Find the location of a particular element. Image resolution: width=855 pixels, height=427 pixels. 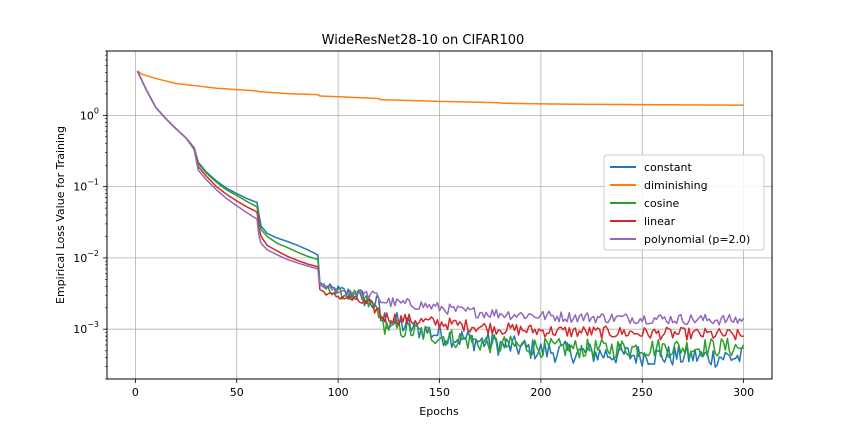

y-tick-label: 10⁰ is located at coordinates (89, 114).